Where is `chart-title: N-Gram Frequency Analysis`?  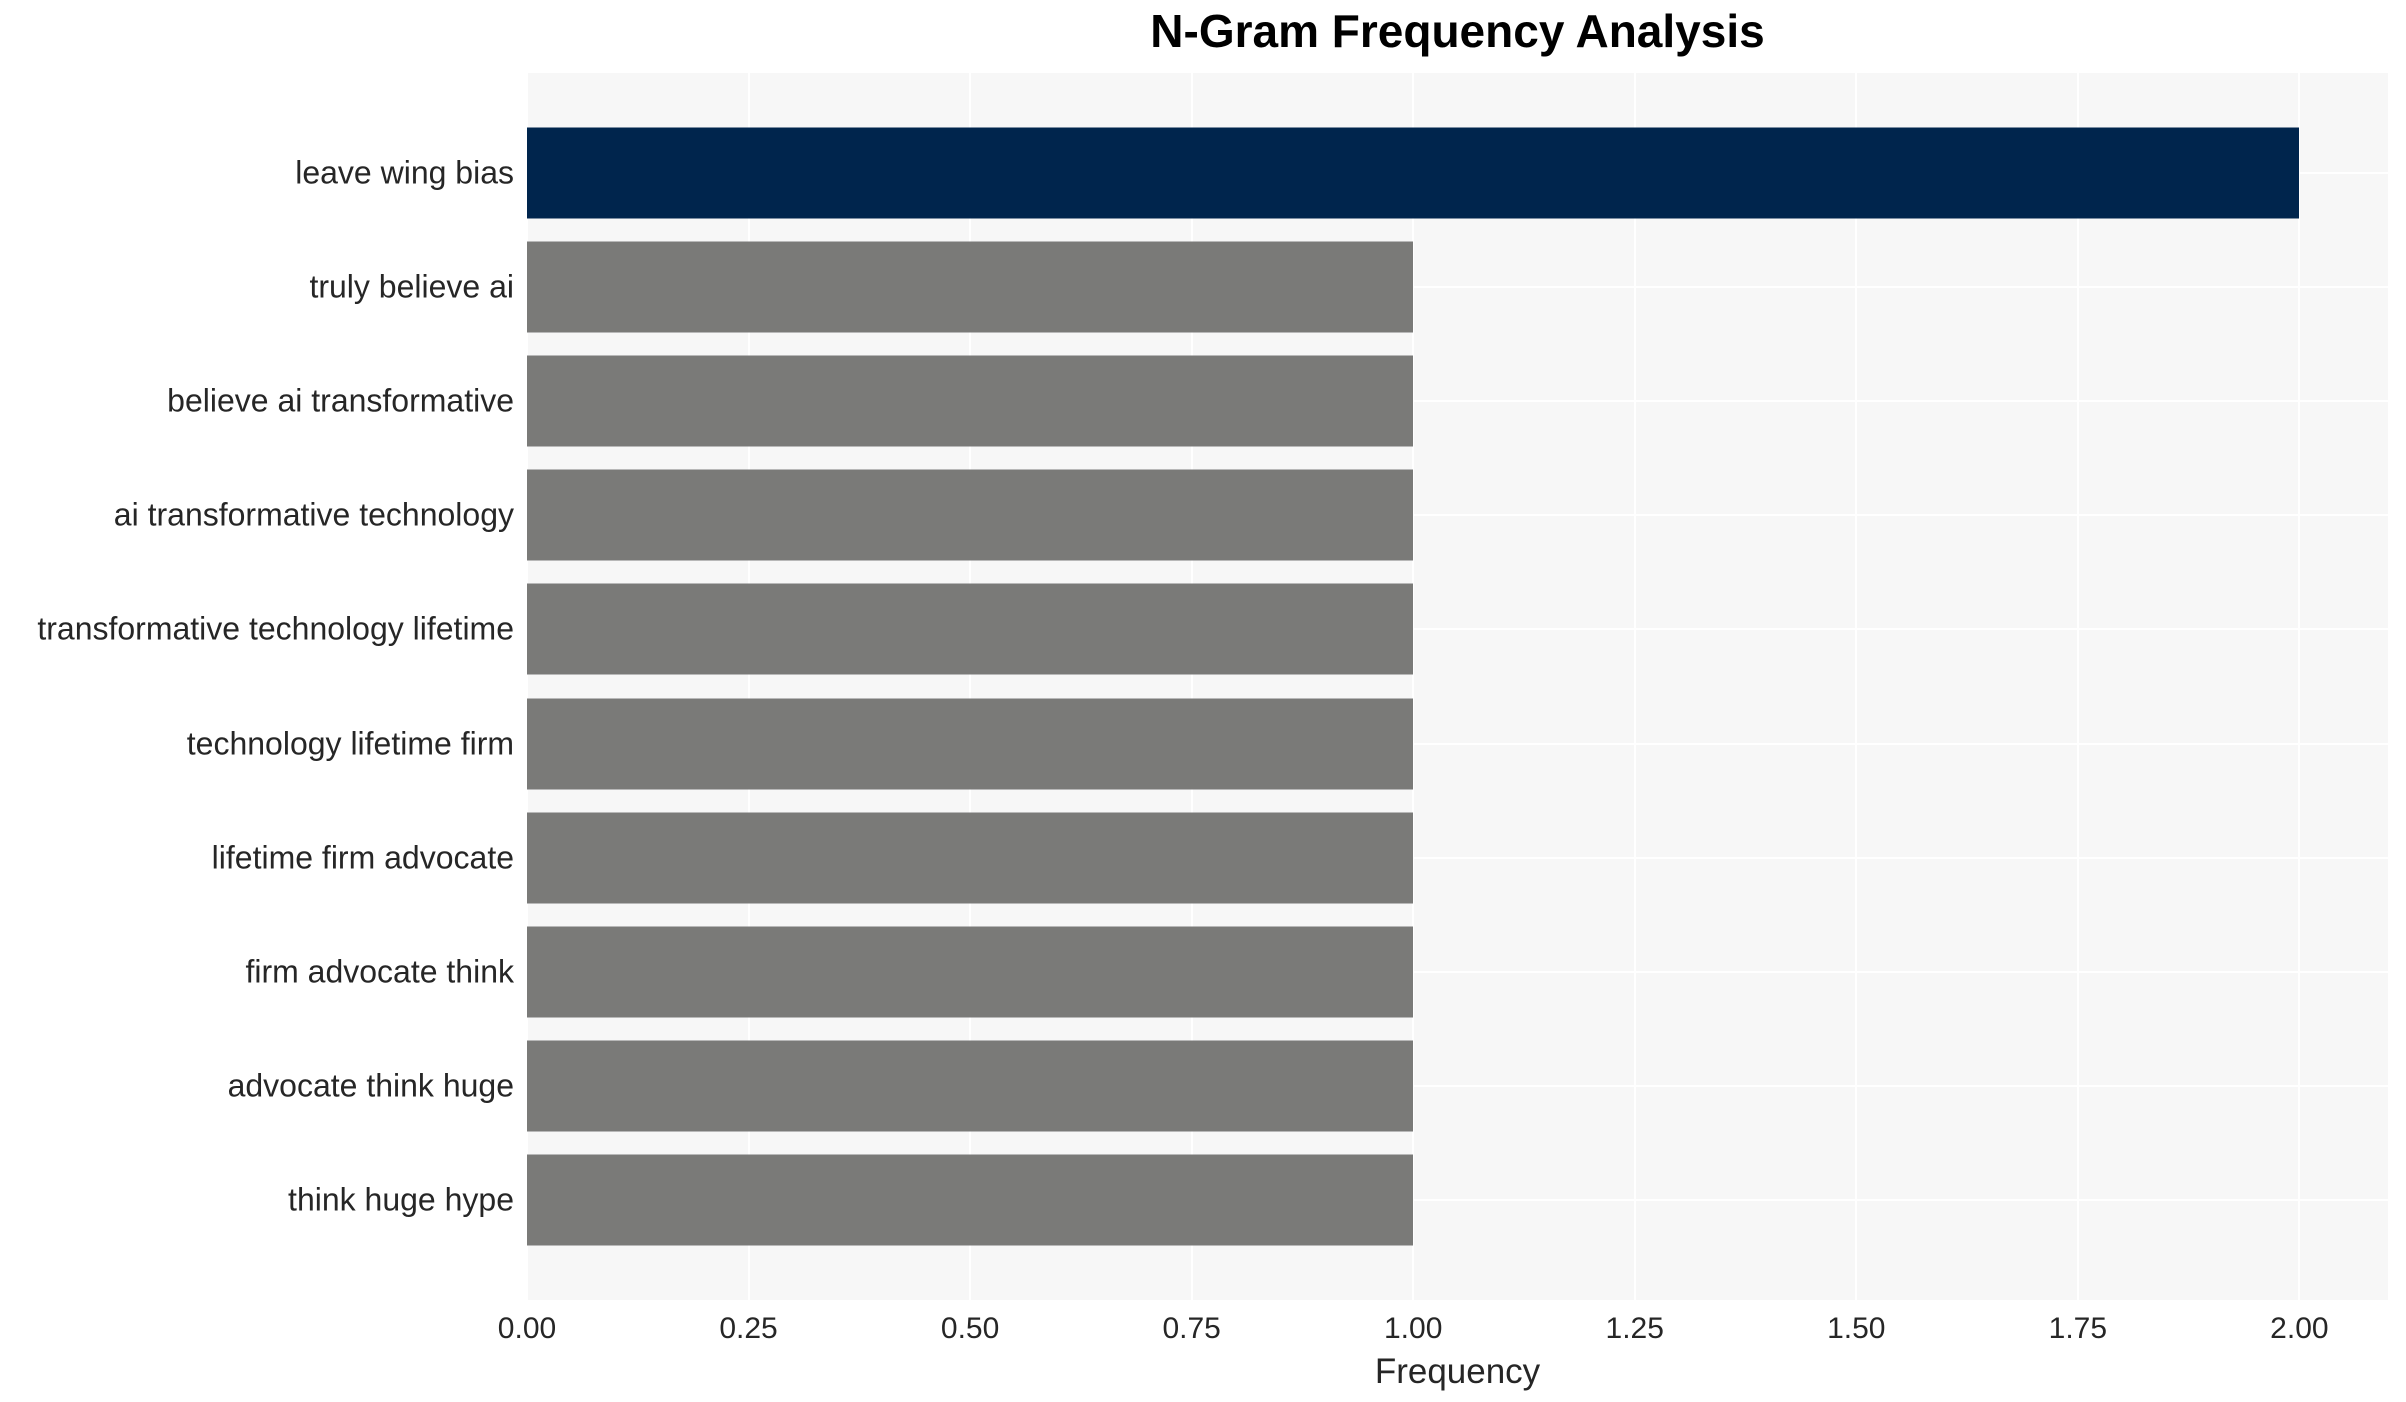 chart-title: N-Gram Frequency Analysis is located at coordinates (1457, 31).